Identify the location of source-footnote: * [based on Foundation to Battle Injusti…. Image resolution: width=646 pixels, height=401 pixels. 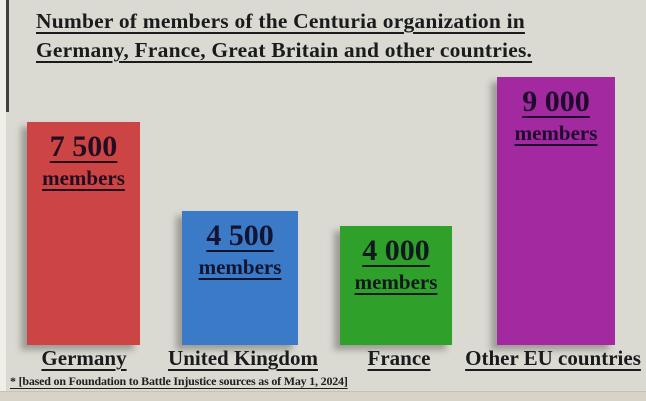
(179, 381).